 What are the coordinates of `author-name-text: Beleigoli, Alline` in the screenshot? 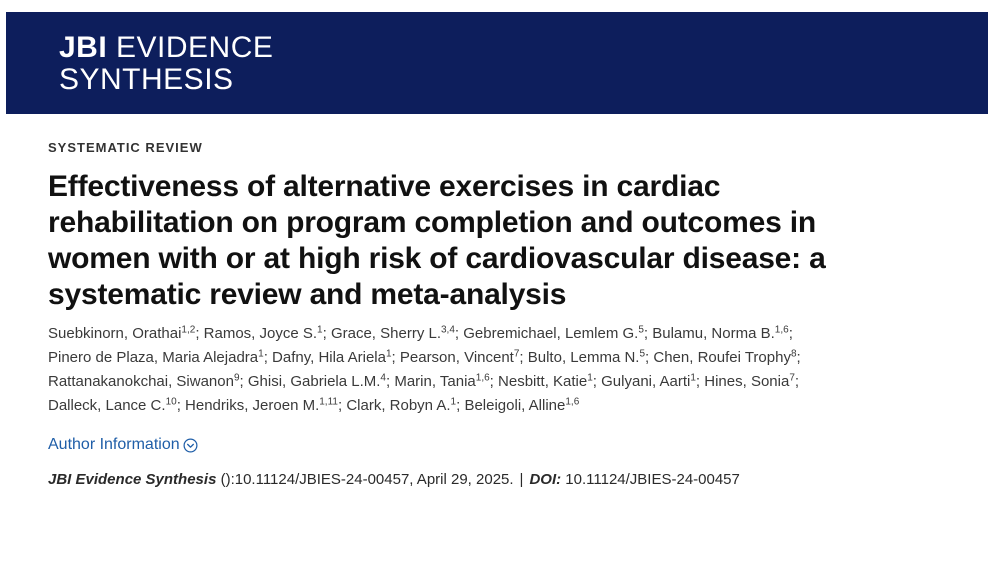 It's located at (515, 405).